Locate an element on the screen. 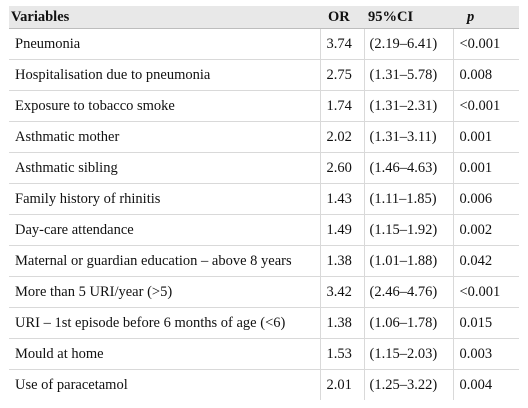 Image resolution: width=528 pixels, height=408 pixels. cell-or: 2.01 is located at coordinates (342, 384).